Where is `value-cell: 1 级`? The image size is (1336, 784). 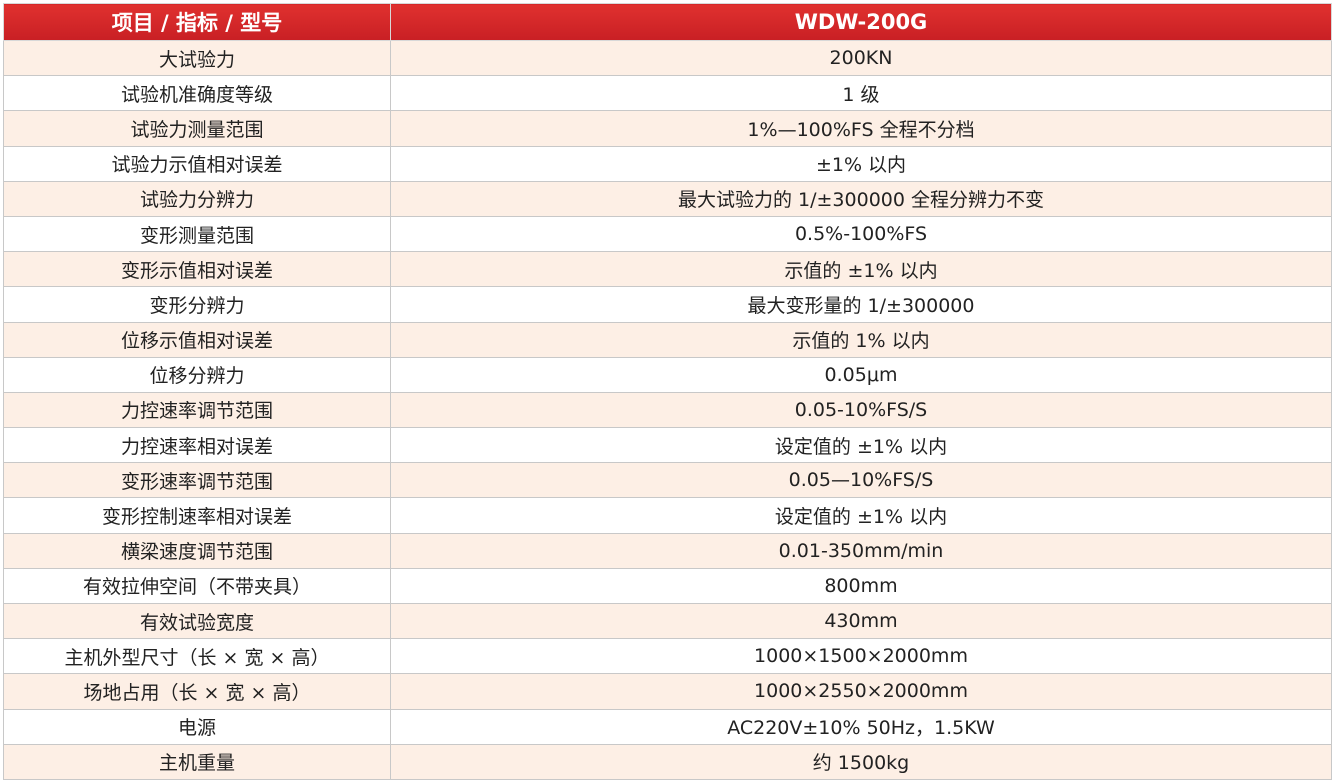 value-cell: 1 级 is located at coordinates (861, 93).